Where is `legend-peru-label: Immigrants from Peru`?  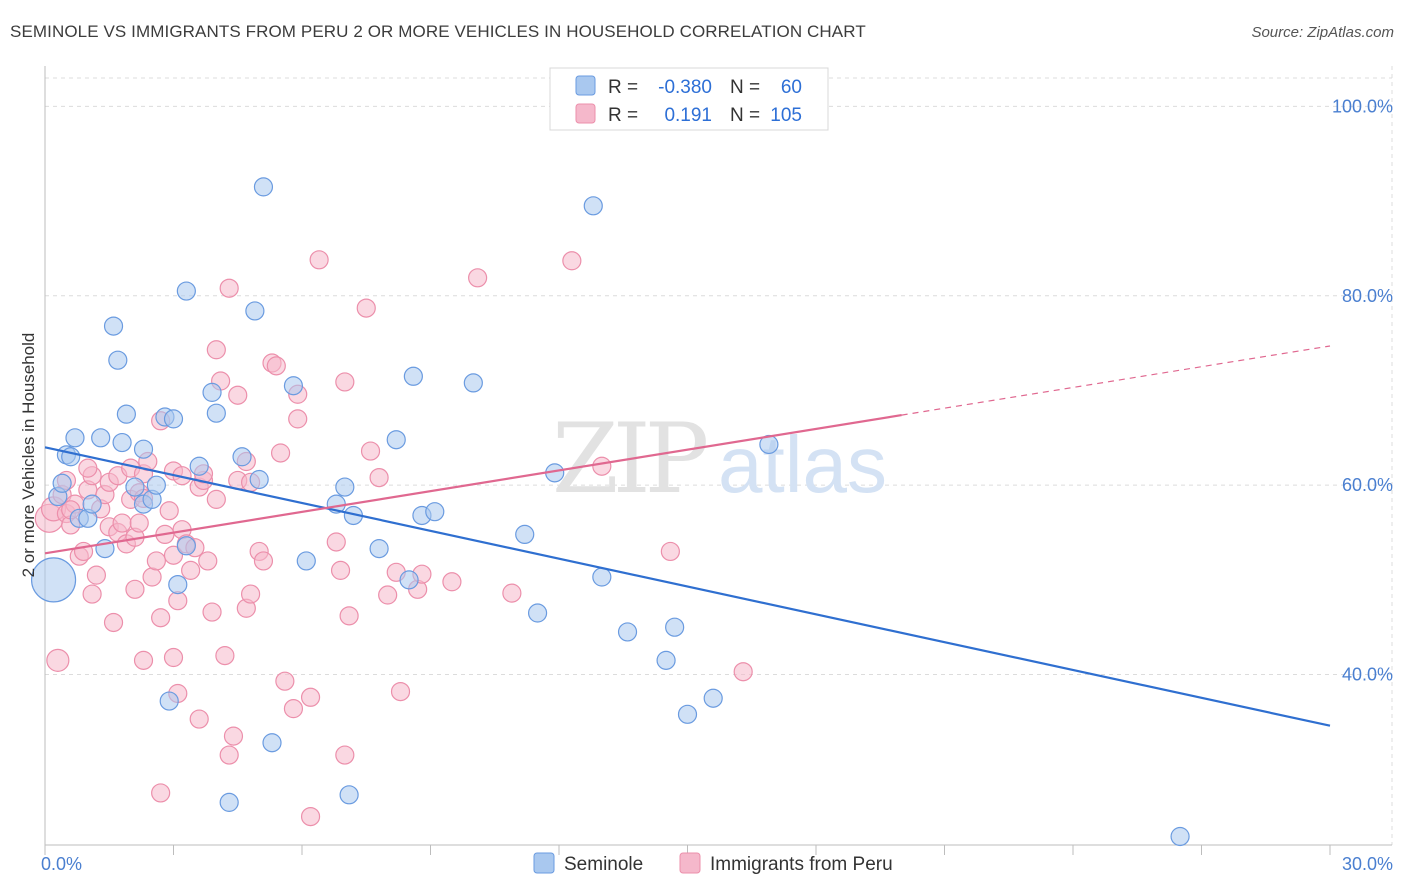 legend-peru-label: Immigrants from Peru is located at coordinates (801, 864).